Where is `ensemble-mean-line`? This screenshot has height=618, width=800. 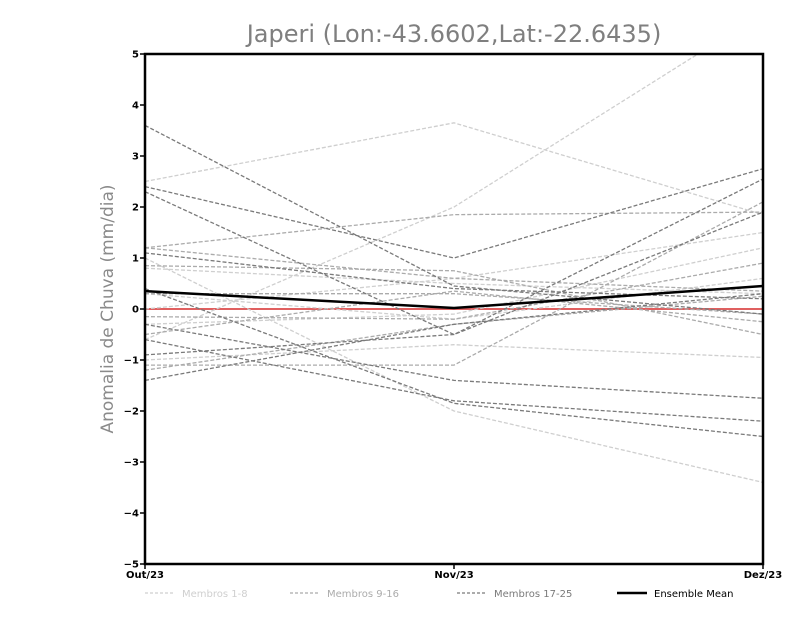
ensemble-mean-line is located at coordinates (454, 297).